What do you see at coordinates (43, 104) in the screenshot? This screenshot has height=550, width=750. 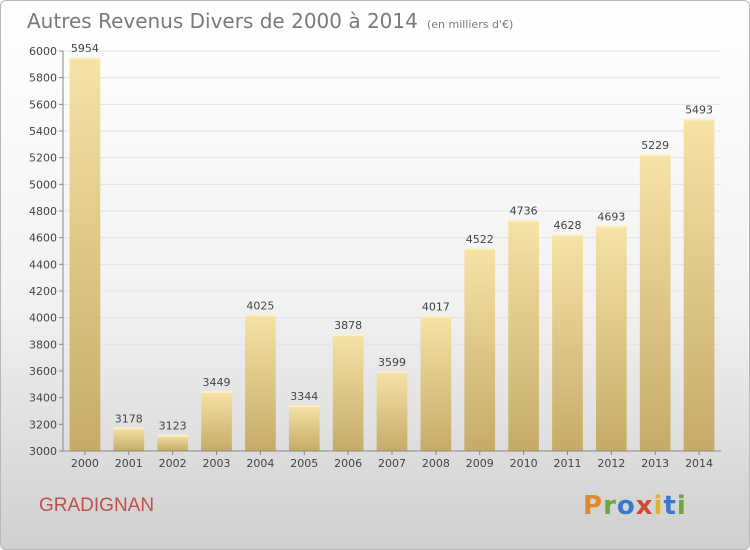 I see `y-tick-label: 5600` at bounding box center [43, 104].